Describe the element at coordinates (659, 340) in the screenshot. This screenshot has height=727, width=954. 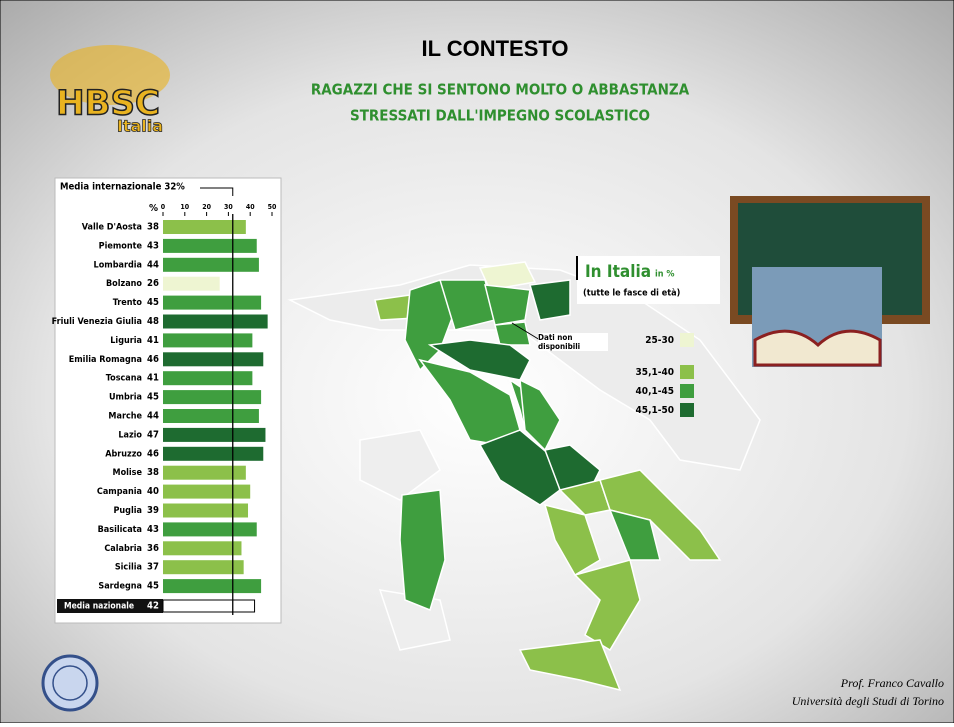
I see `legend-class-label: 25-30` at that location.